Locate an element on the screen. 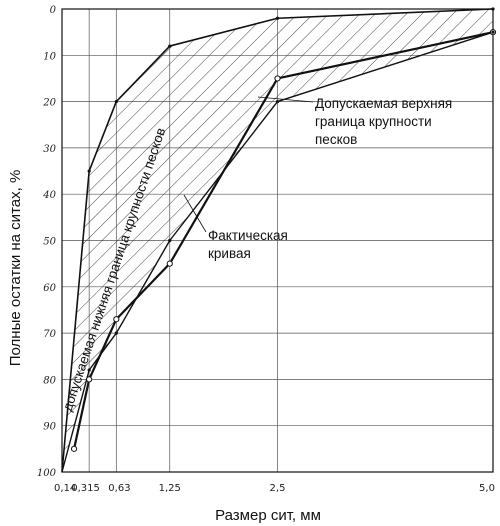 The height and width of the screenshot is (526, 500). y-tick-60: 60 is located at coordinates (49, 288).